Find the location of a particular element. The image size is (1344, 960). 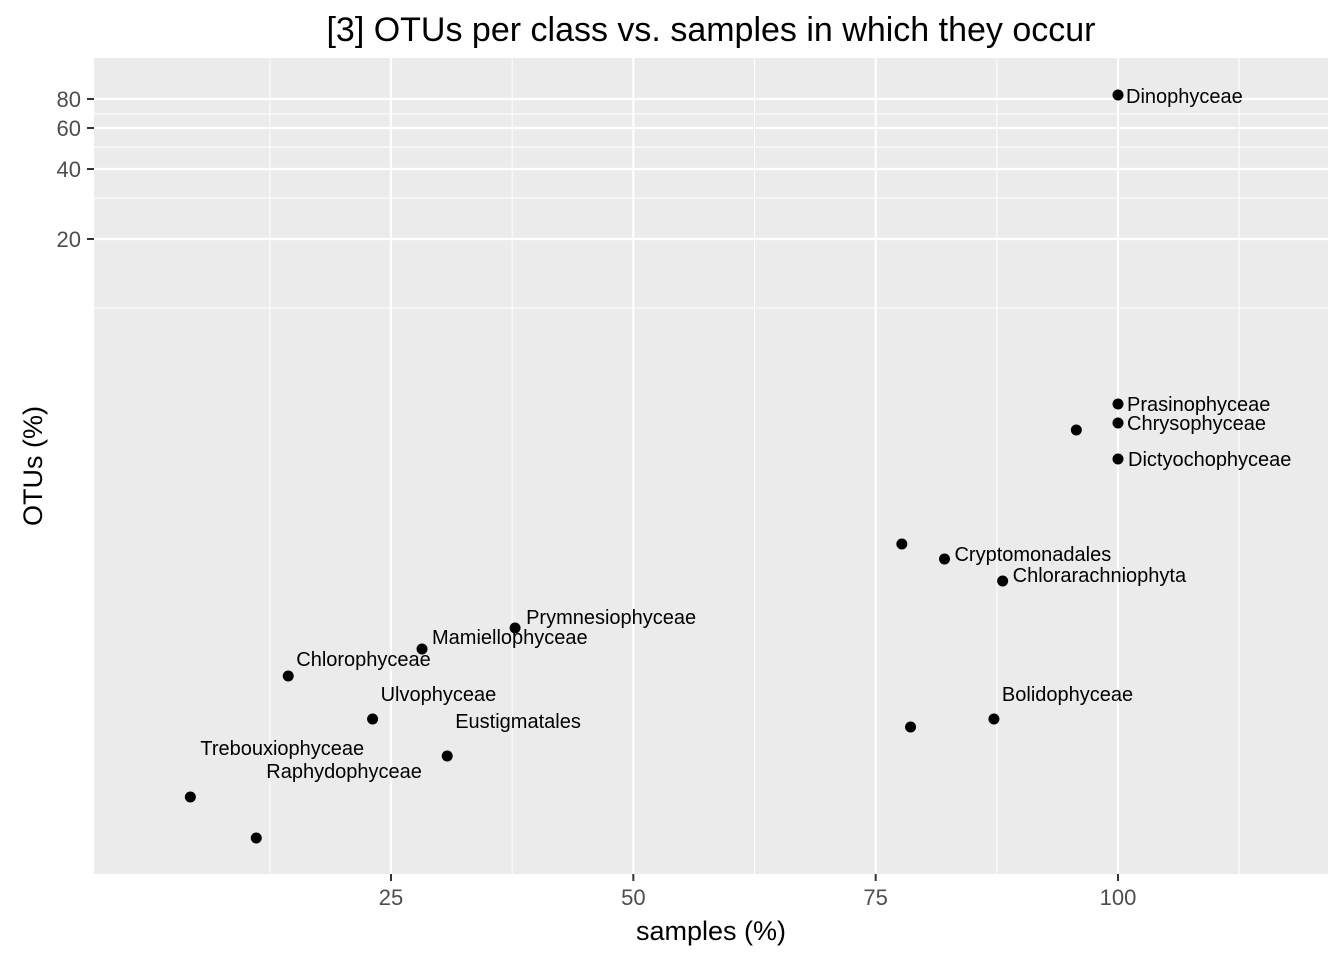

x-tick-label: 100 is located at coordinates (1118, 897).